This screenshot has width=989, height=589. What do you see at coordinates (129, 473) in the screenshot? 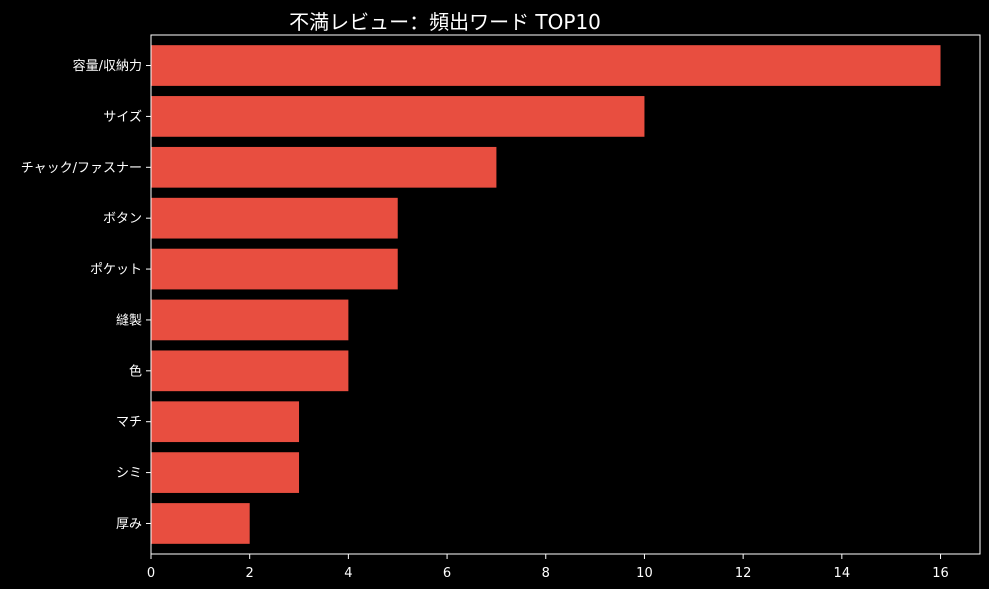
I see `category-label-8: シミ` at bounding box center [129, 473].